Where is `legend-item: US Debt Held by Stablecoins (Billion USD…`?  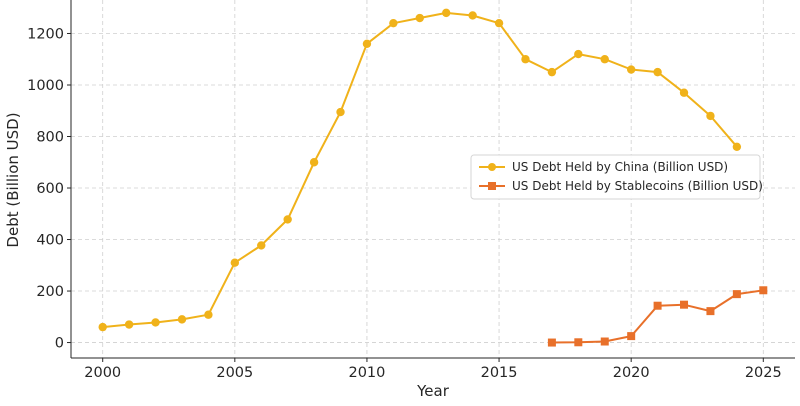 legend-item: US Debt Held by Stablecoins (Billion USD… is located at coordinates (621, 186).